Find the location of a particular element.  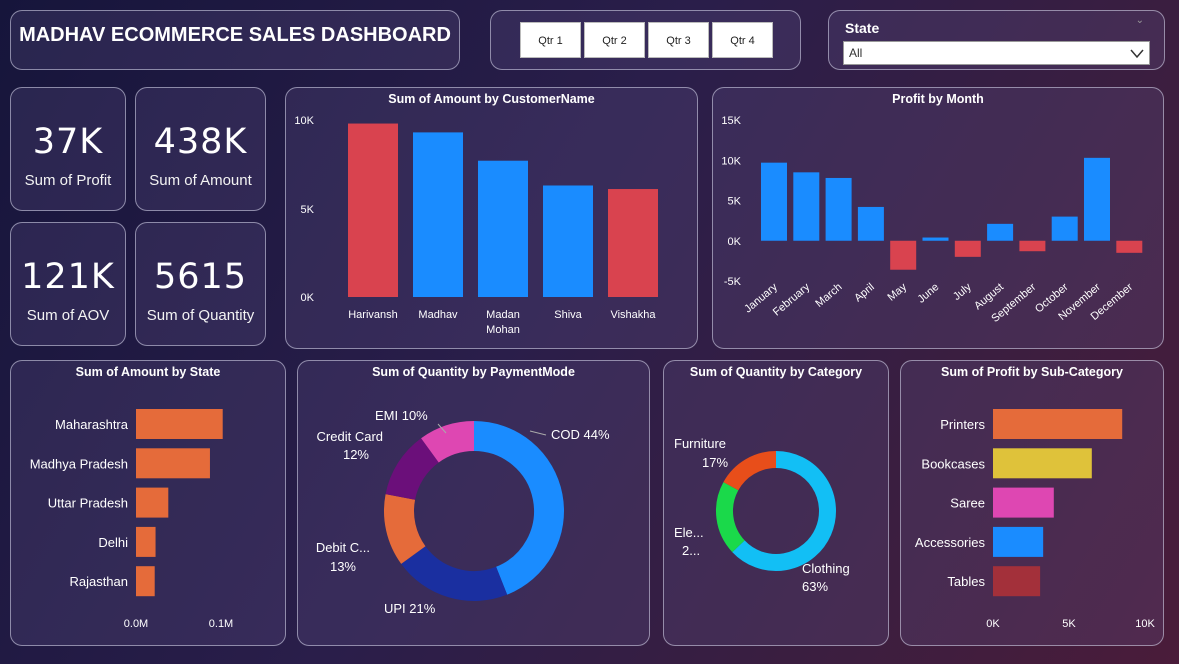

x-tick-label: Vishakha is located at coordinates (633, 315).